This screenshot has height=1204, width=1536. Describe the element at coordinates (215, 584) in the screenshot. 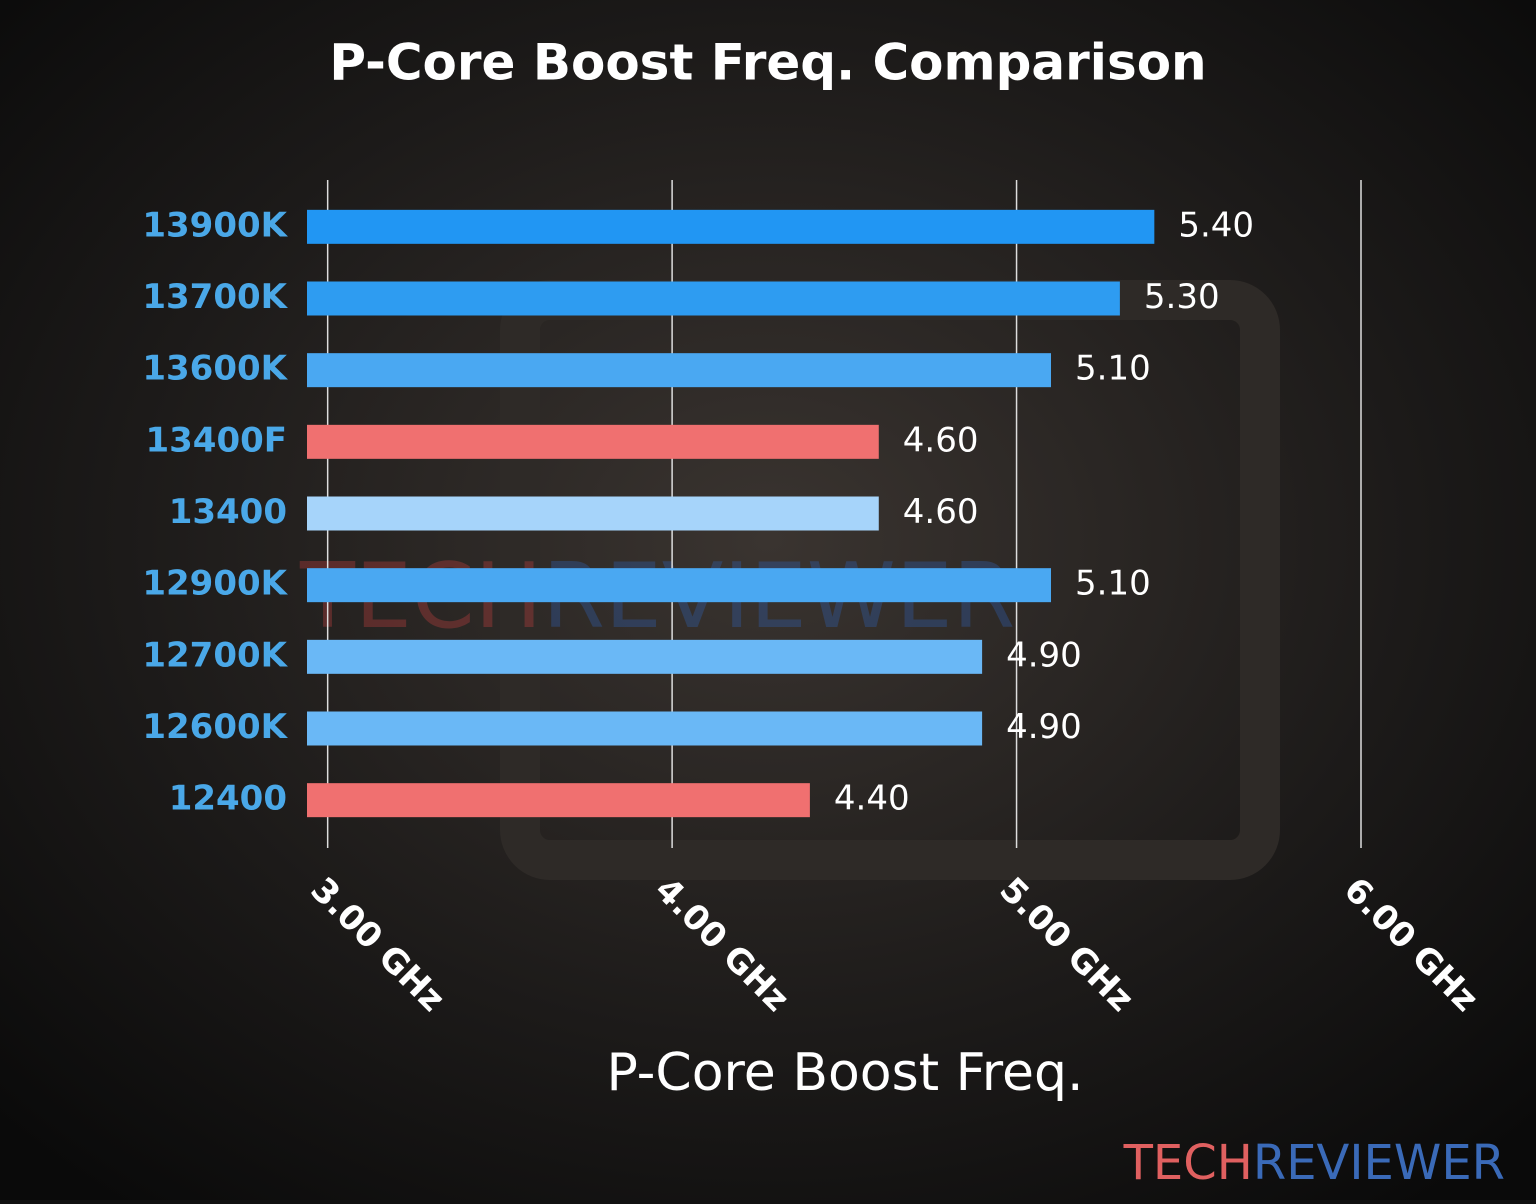

I see `y-tick-label: 12900K` at that location.